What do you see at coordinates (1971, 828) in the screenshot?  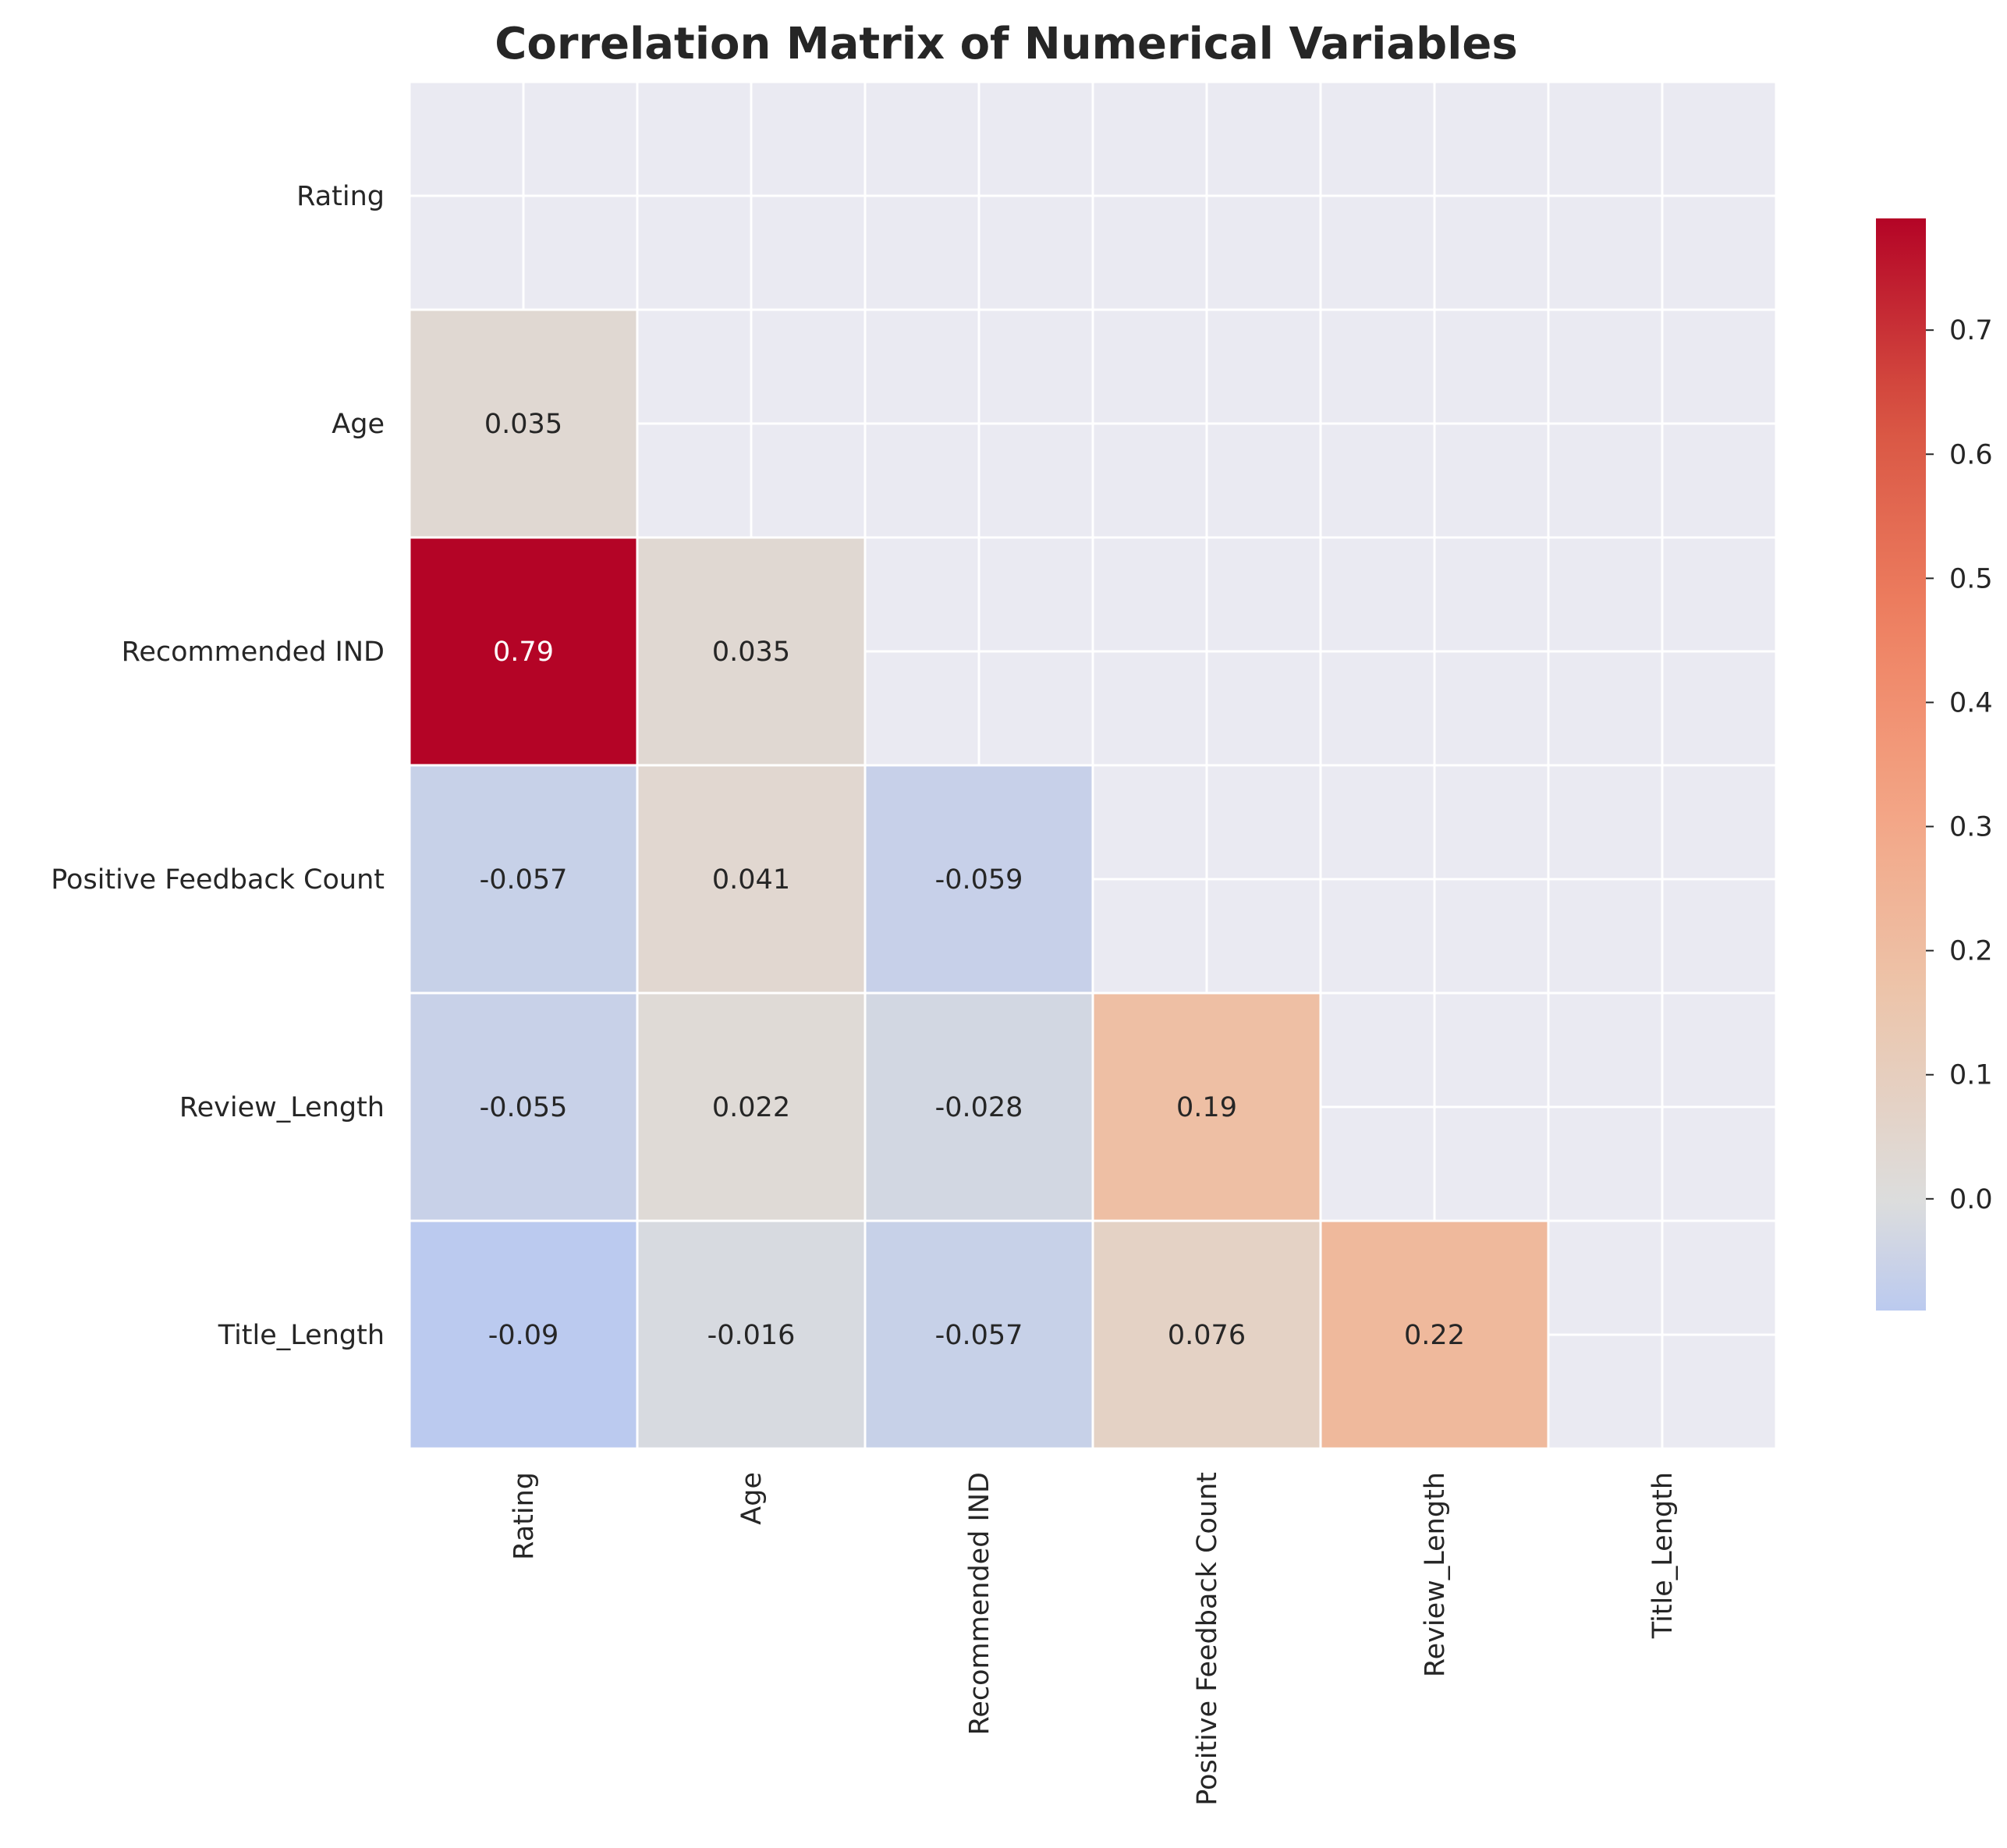 I see `colorbar-tick-label: 0.3` at bounding box center [1971, 828].